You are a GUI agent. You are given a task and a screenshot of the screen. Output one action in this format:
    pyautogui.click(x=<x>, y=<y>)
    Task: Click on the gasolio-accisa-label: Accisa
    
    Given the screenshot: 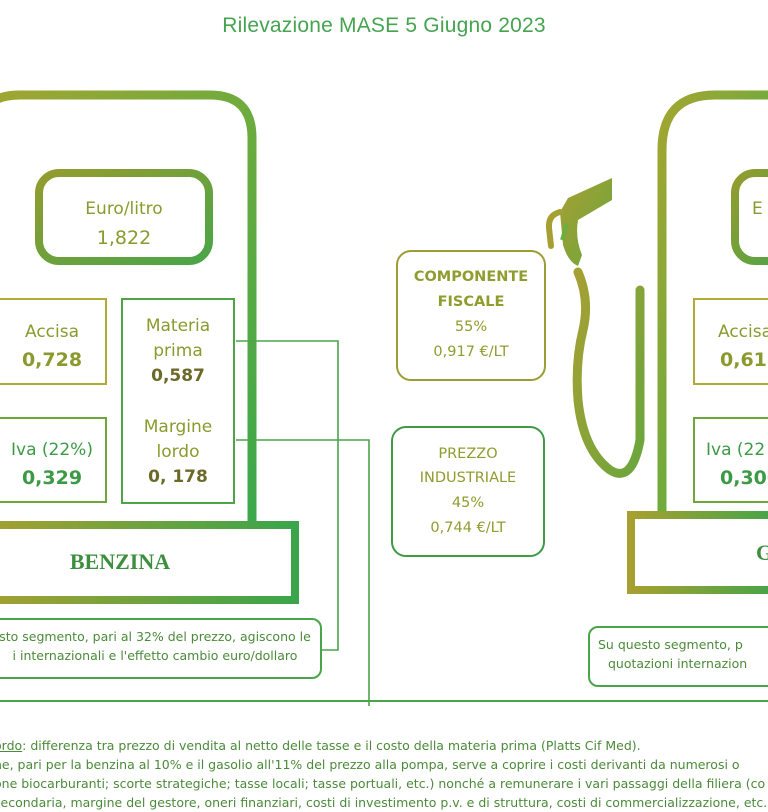 What is the action you would take?
    pyautogui.click(x=743, y=332)
    